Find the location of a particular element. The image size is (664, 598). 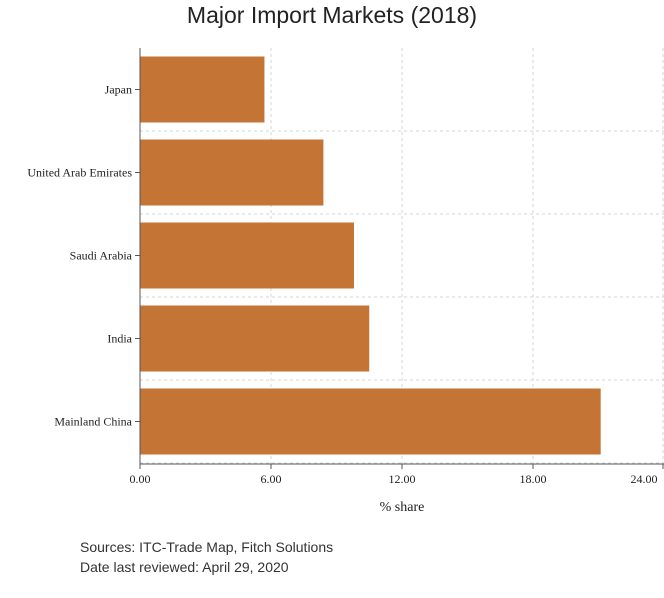

y-tick-label: India is located at coordinates (119, 339).